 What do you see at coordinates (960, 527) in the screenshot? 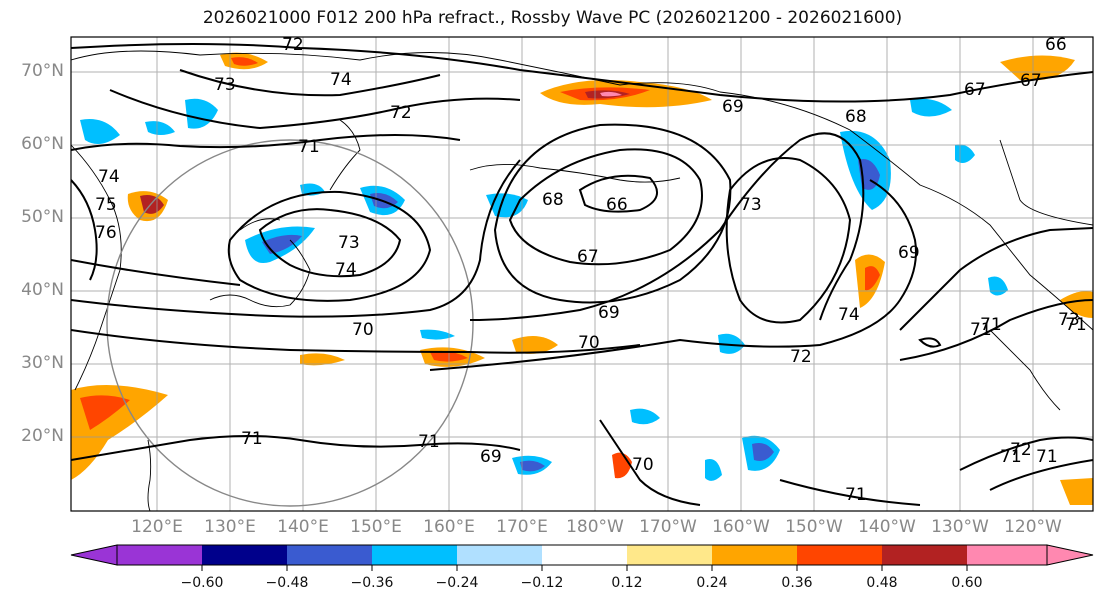
I see `lon-label: 130°W` at bounding box center [960, 527].